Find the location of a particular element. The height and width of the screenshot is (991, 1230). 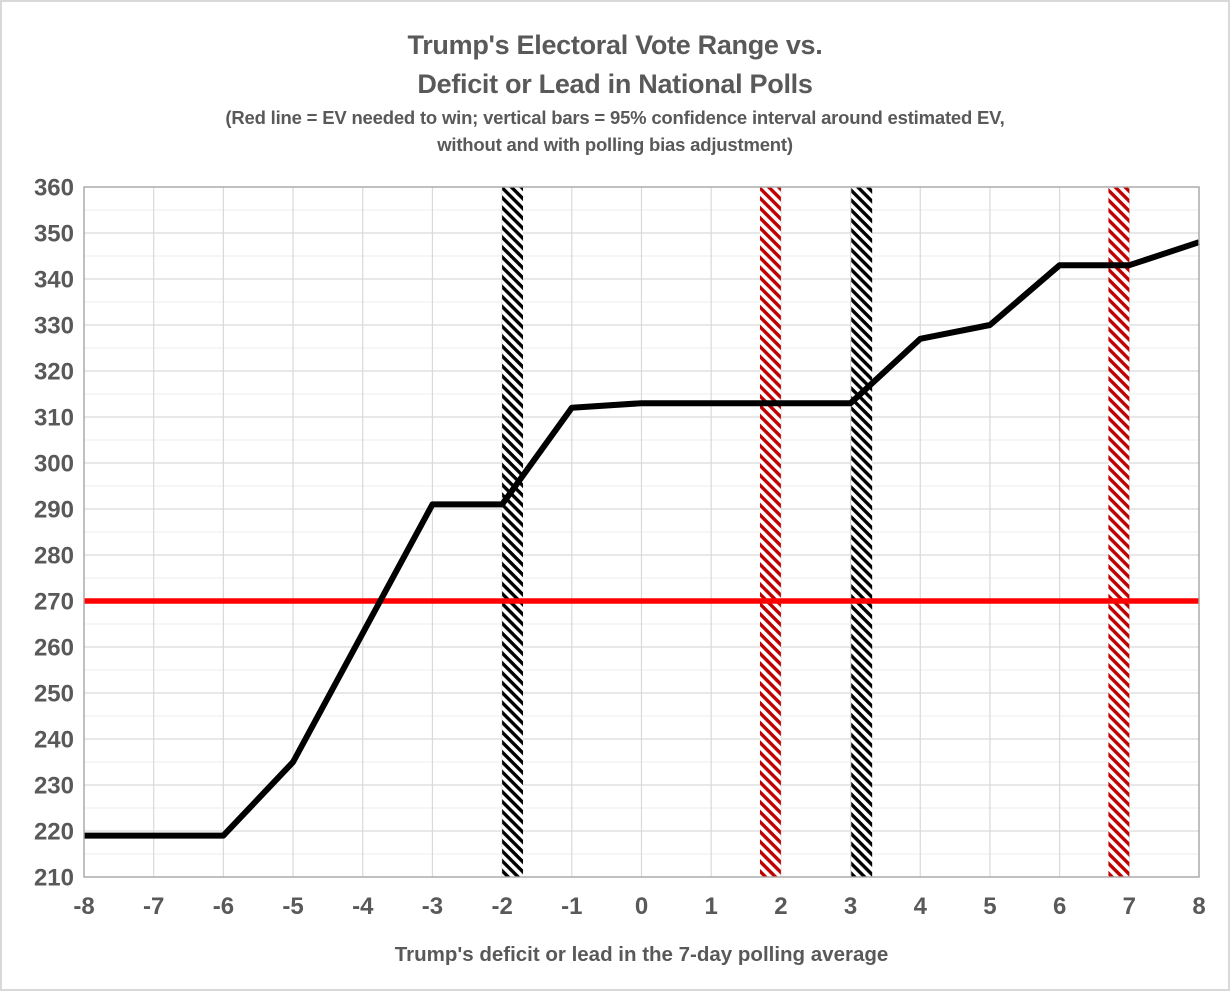

y-tick-label: 310 is located at coordinates (54, 418).